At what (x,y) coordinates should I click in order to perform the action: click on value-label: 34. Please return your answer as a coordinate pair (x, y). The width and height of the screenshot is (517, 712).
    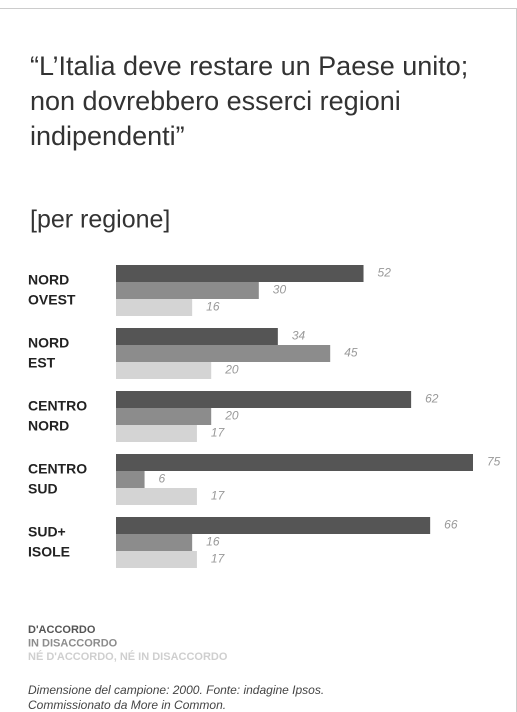
    Looking at the image, I should click on (299, 336).